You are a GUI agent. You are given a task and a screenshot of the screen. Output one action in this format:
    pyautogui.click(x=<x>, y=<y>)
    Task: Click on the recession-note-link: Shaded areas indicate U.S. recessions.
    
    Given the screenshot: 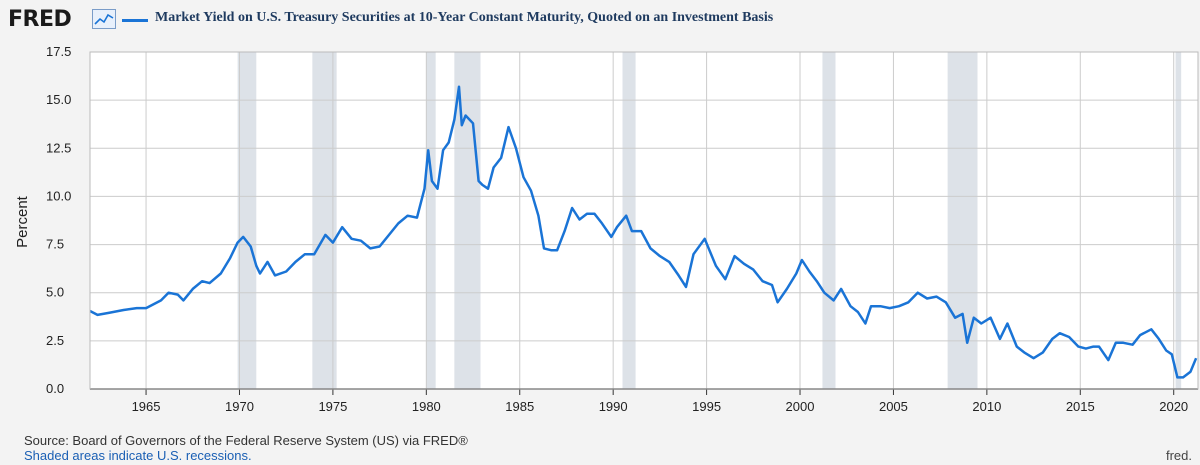 What is the action you would take?
    pyautogui.click(x=138, y=455)
    